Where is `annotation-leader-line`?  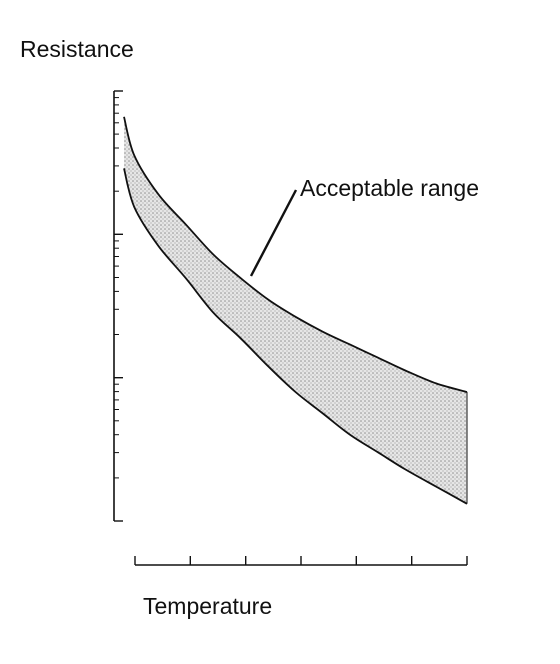
annotation-leader-line is located at coordinates (273, 233).